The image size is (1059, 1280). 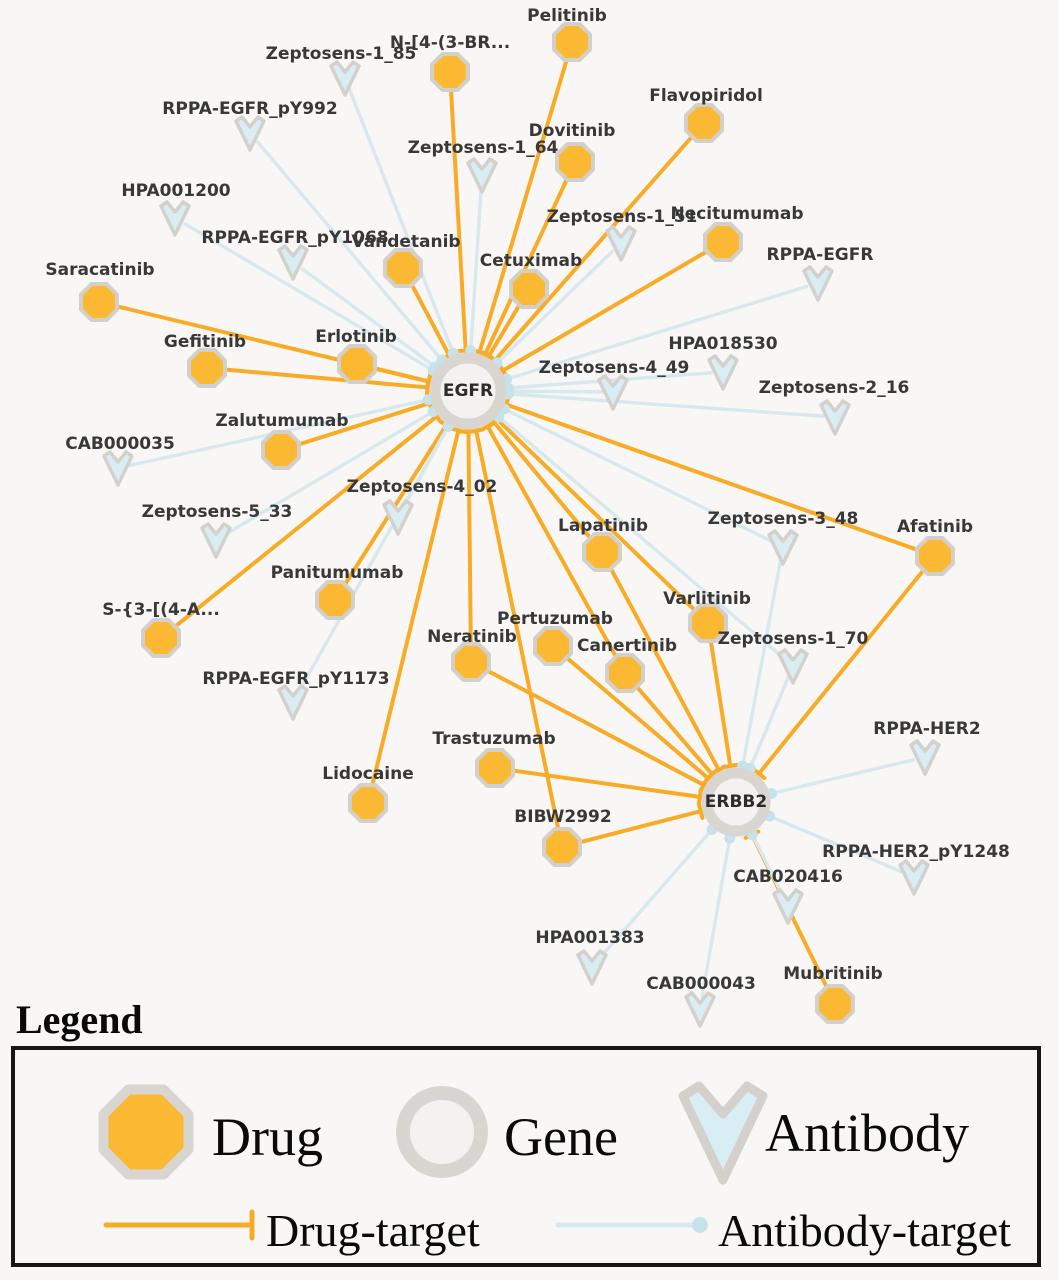 What do you see at coordinates (79, 1019) in the screenshot?
I see `legend-title: Legend` at bounding box center [79, 1019].